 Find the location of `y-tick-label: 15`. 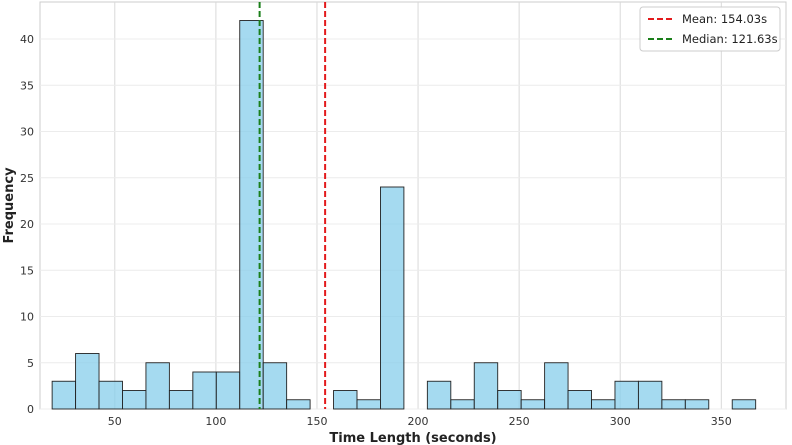

y-tick-label: 15 is located at coordinates (27, 270).